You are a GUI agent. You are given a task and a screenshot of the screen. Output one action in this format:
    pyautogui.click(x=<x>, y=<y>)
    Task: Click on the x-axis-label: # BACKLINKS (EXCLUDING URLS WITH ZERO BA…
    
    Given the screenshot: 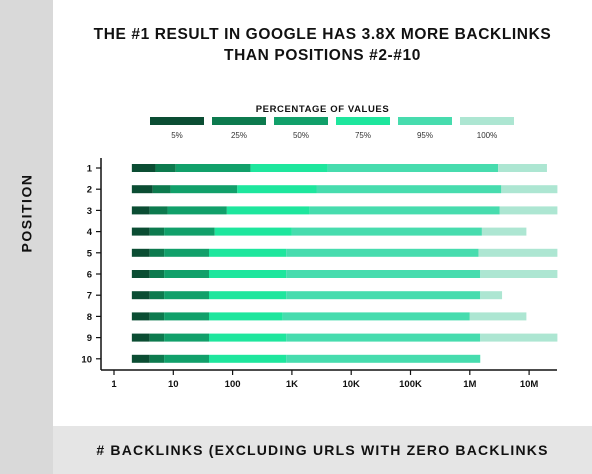 What is the action you would take?
    pyautogui.click(x=322, y=450)
    